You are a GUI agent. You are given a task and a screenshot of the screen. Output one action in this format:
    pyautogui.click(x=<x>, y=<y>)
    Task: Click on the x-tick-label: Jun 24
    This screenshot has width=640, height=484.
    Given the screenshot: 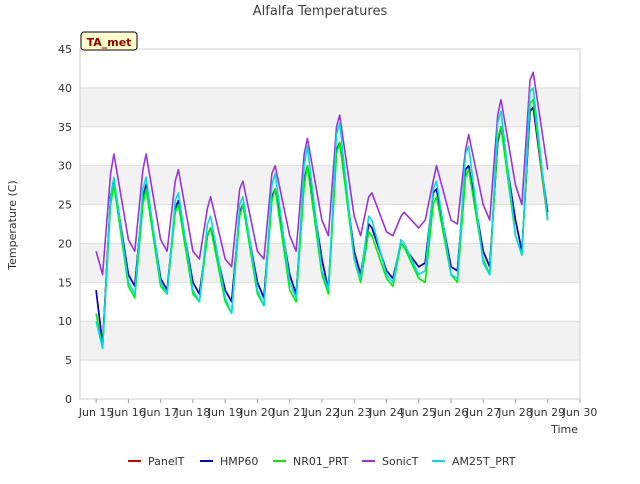 What is the action you would take?
    pyautogui.click(x=386, y=412)
    